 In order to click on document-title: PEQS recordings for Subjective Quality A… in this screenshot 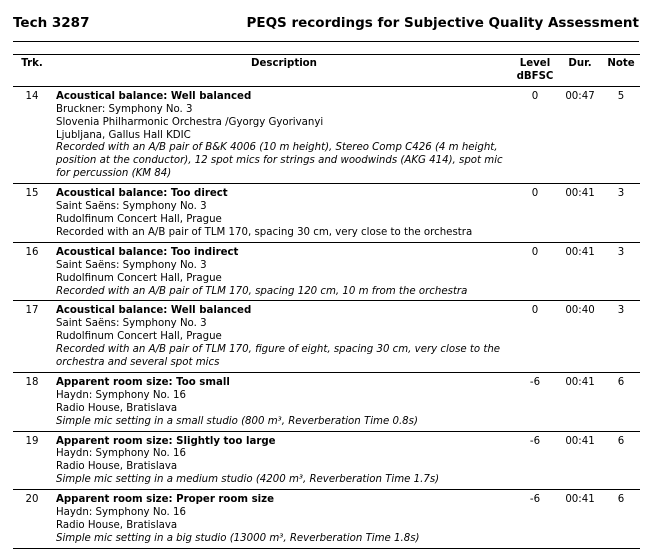, I will do `click(442, 23)`.